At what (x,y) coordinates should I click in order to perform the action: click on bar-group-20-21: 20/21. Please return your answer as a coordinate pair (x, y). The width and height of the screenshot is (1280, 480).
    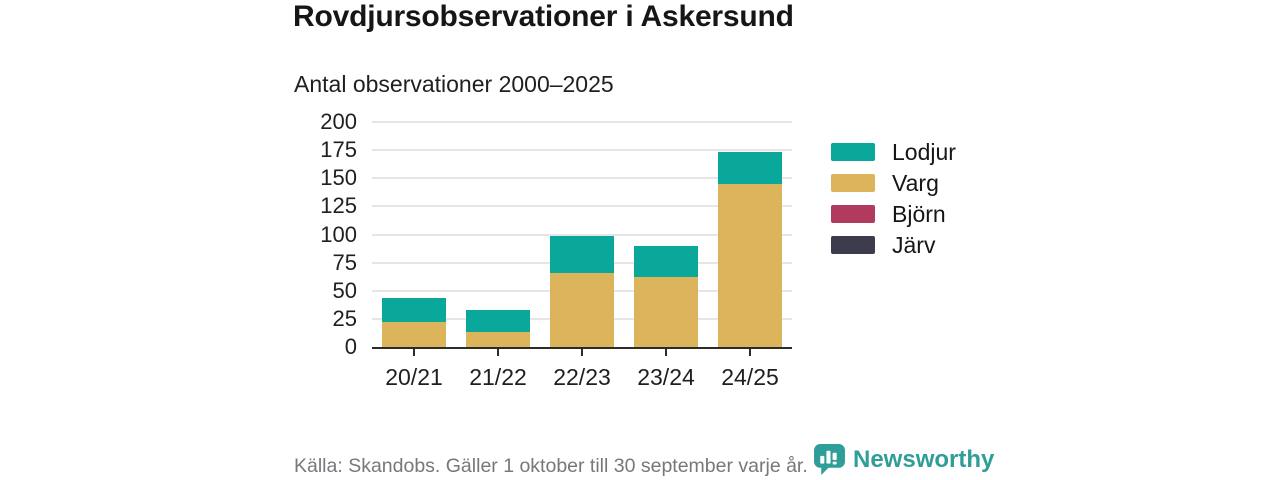
    Looking at the image, I should click on (414, 256).